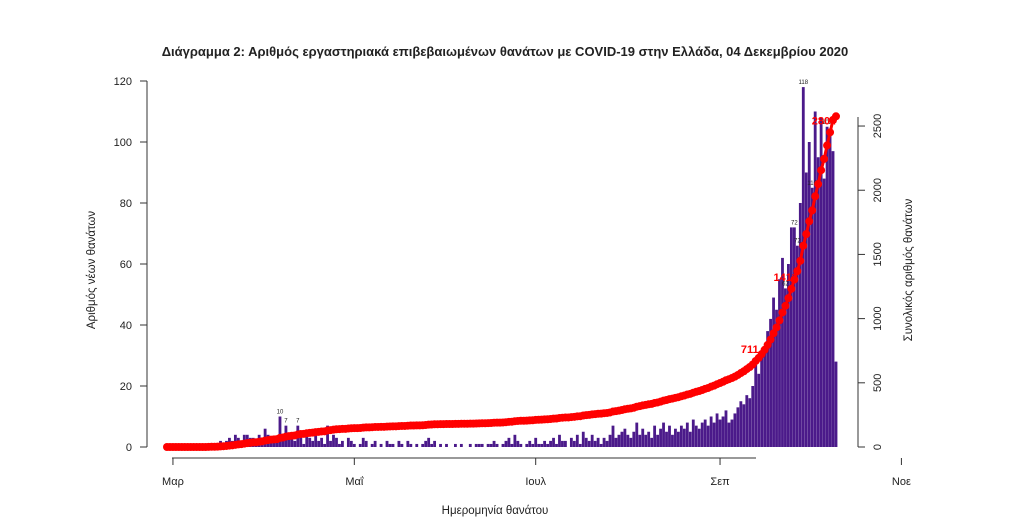  I want to click on x-ticks: Μαρ Μαΐ Ιουλ Σεπ Νοε, so click(536, 473).